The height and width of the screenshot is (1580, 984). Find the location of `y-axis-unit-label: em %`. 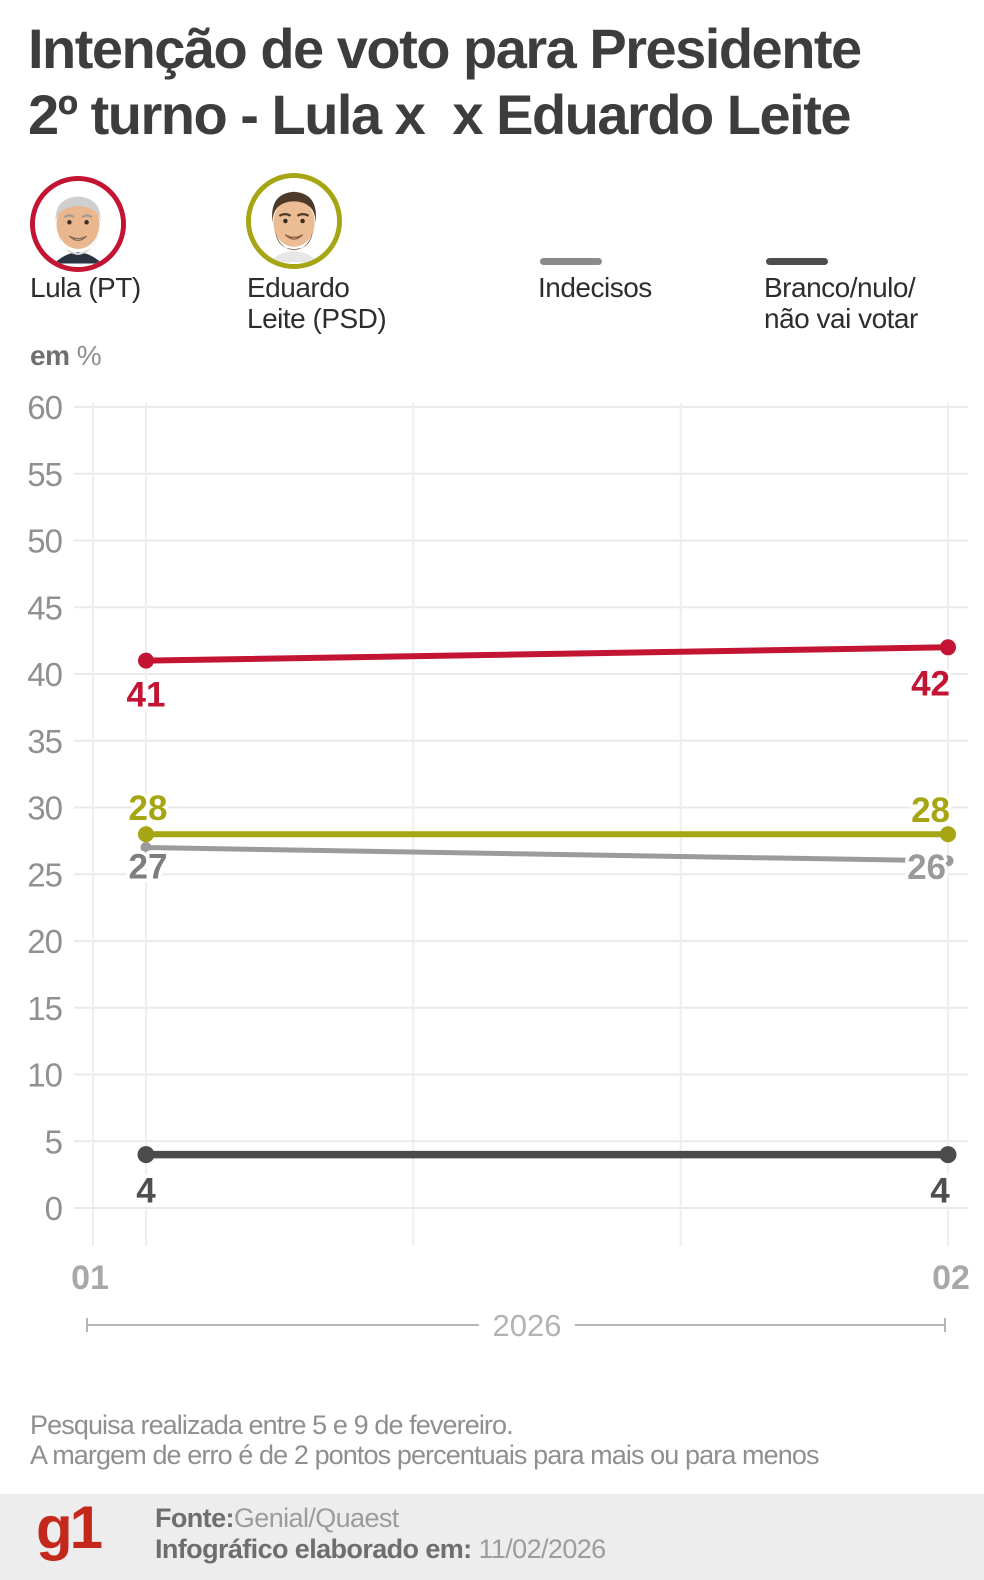

y-axis-unit-label: em % is located at coordinates (66, 356).